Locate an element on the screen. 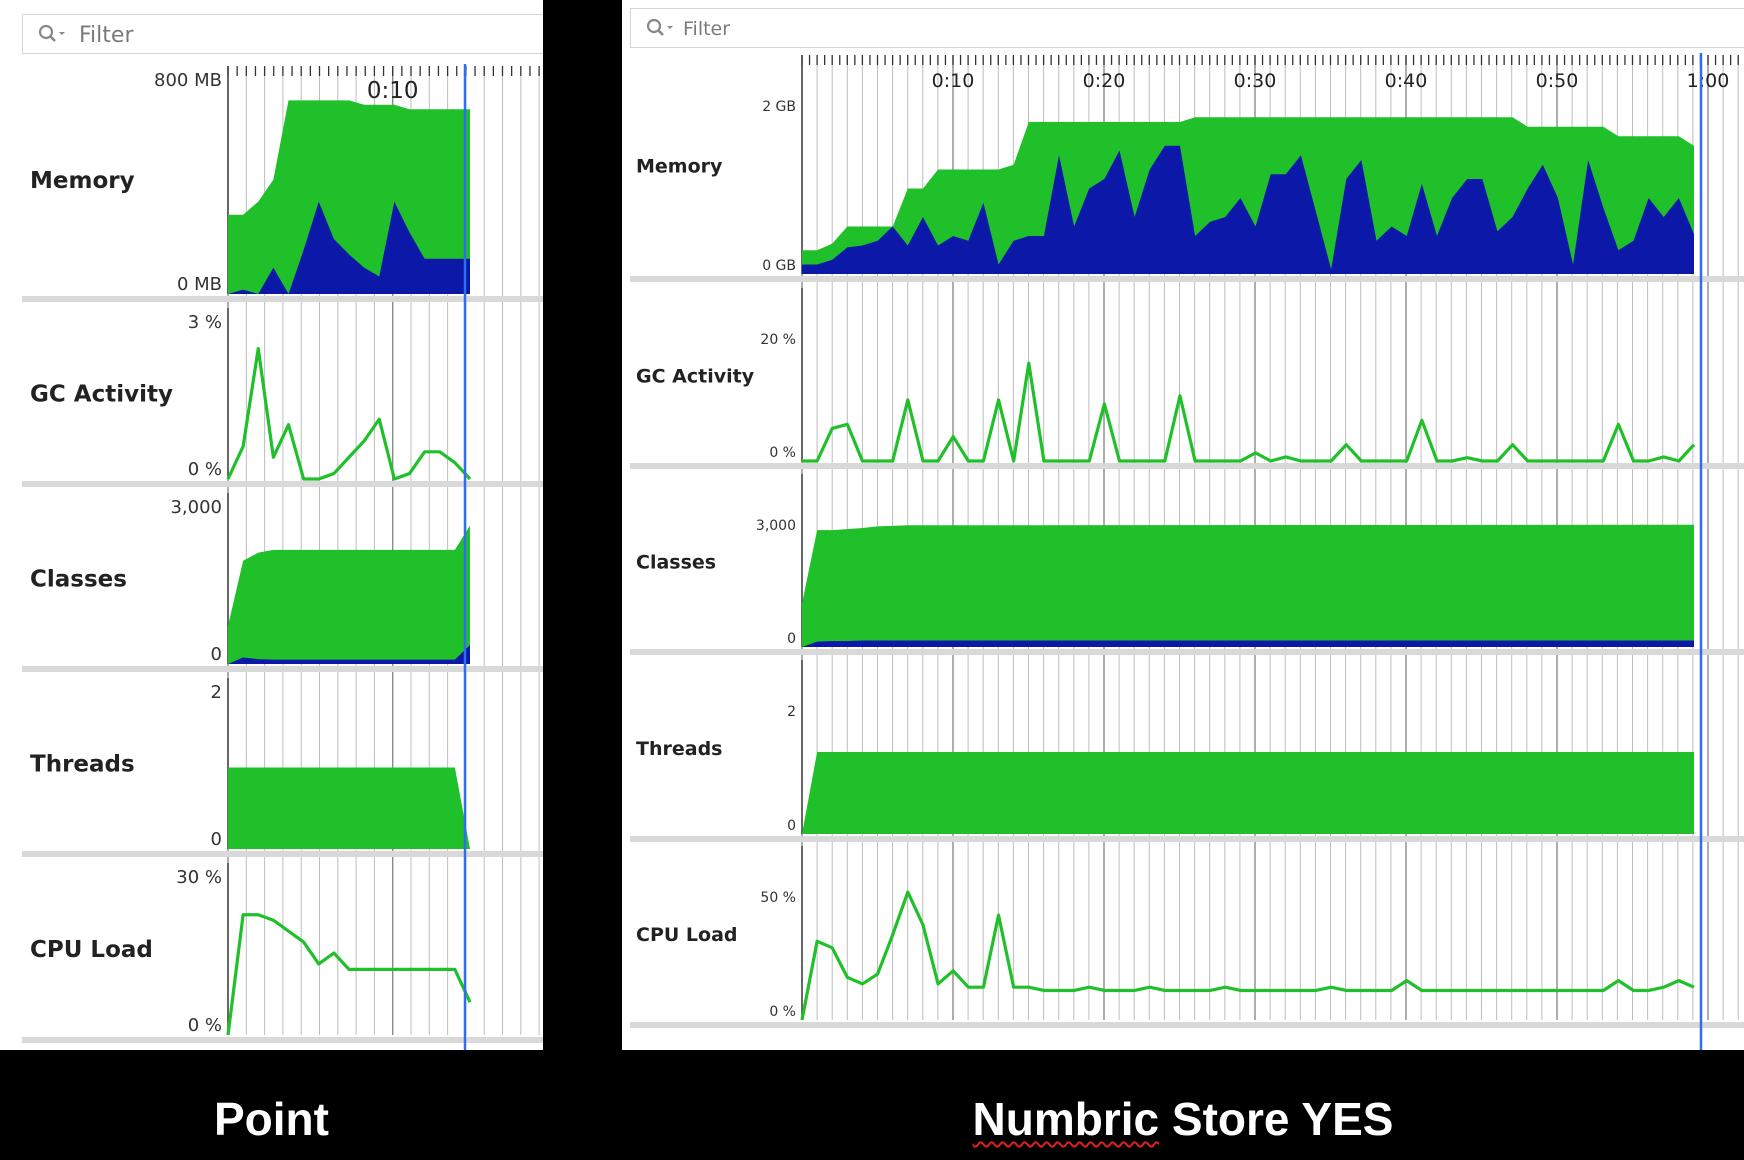 The width and height of the screenshot is (1744, 1160). left-caption: Point is located at coordinates (271, 1119).